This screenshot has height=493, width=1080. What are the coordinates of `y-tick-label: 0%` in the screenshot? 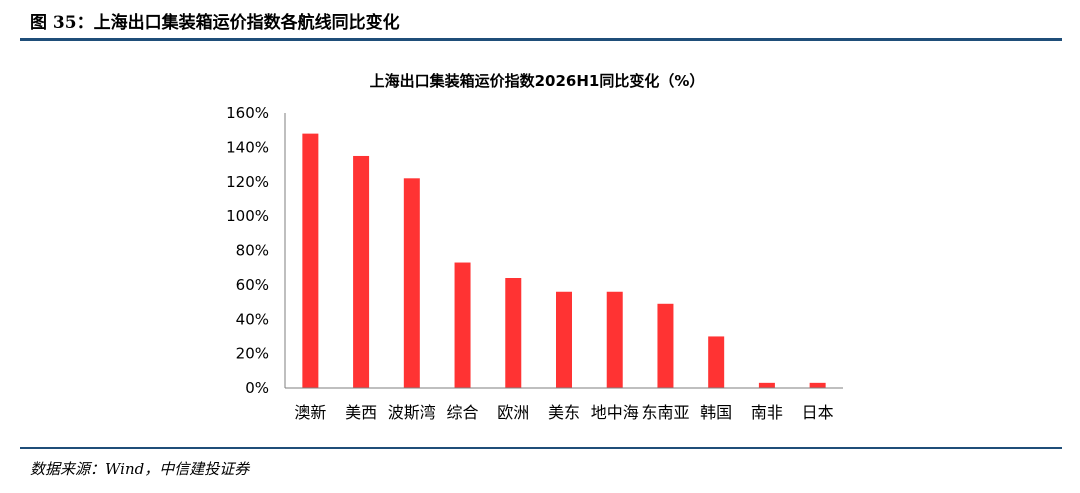 It's located at (257, 388).